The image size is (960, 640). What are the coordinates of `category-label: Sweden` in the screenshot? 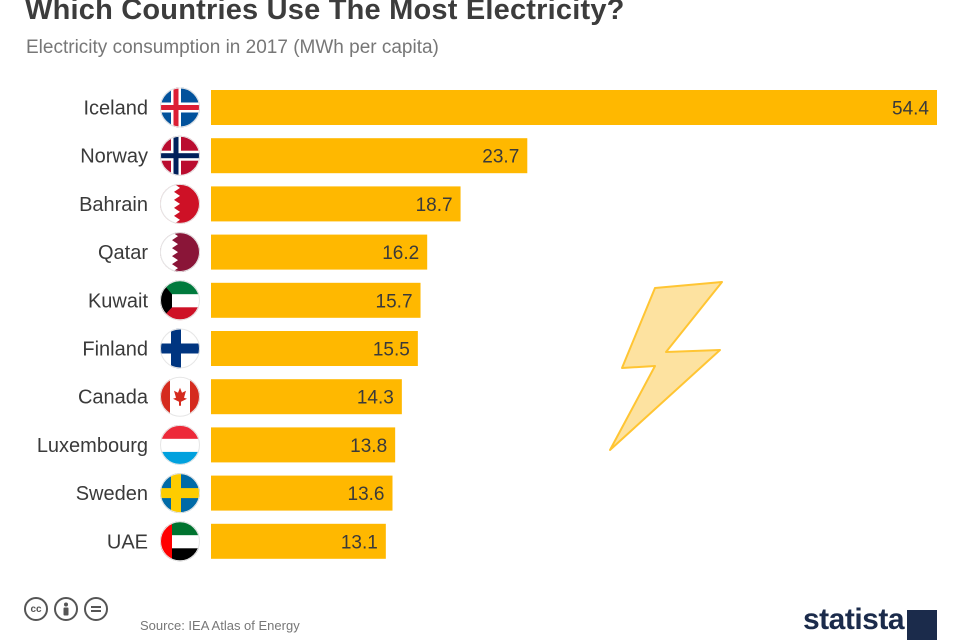 It's located at (112, 494).